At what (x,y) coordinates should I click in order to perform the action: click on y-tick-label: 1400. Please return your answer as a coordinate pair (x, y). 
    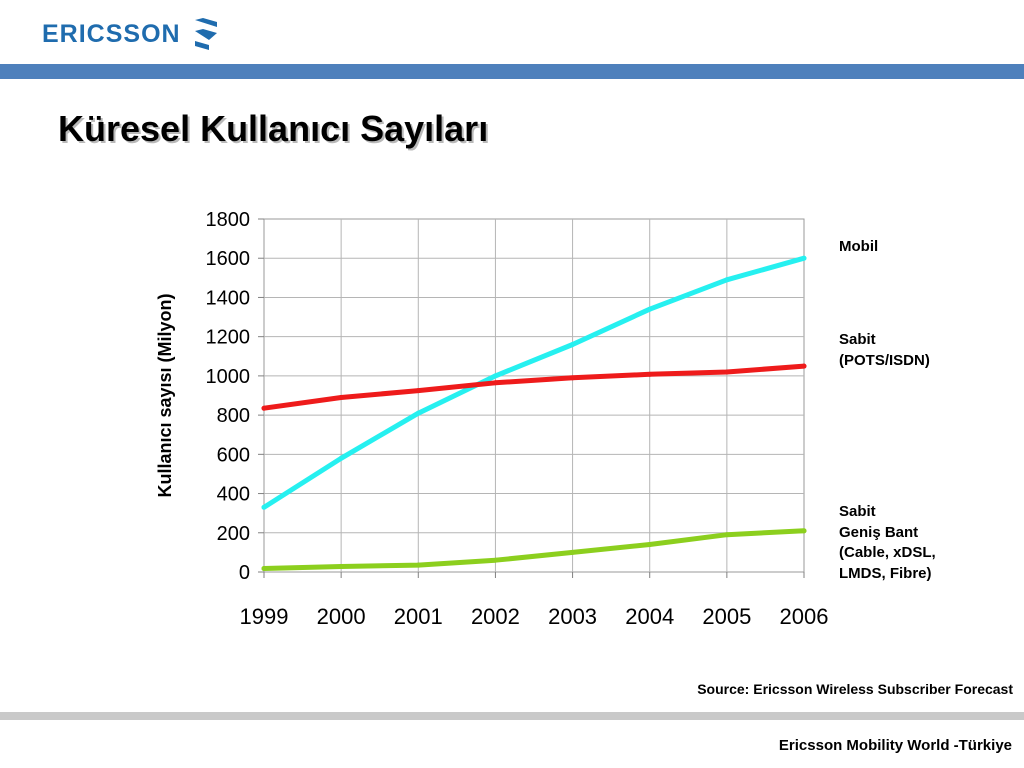
    Looking at the image, I should click on (228, 298).